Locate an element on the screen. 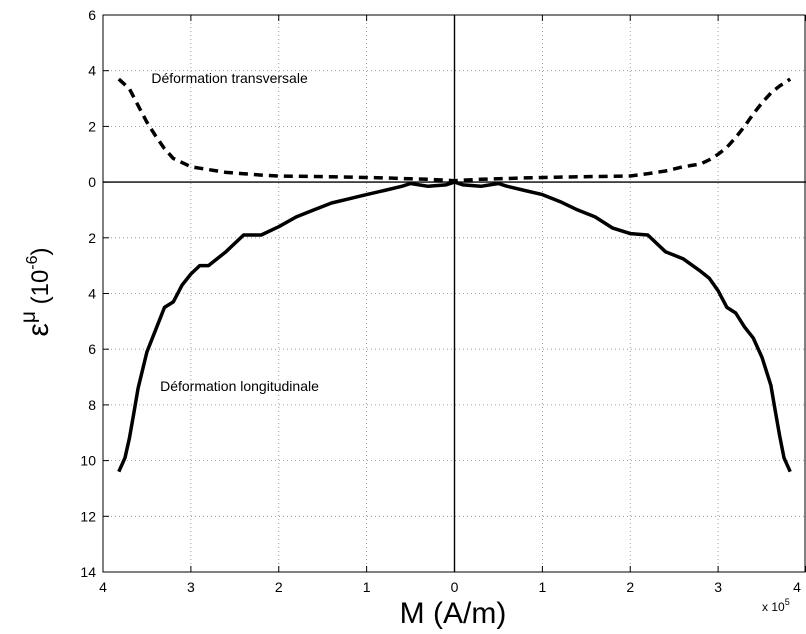  annotation-label: Déformation longitudinale is located at coordinates (239, 386).